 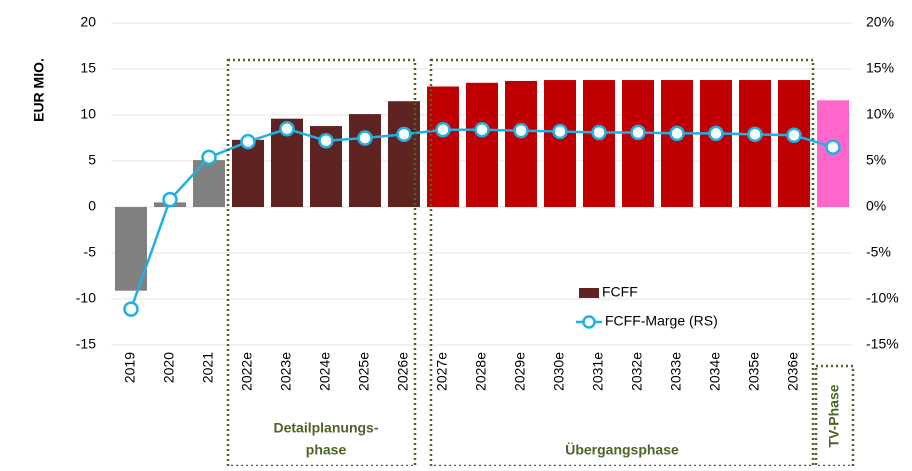 What do you see at coordinates (481, 371) in the screenshot?
I see `x-tick-label: 2028e` at bounding box center [481, 371].